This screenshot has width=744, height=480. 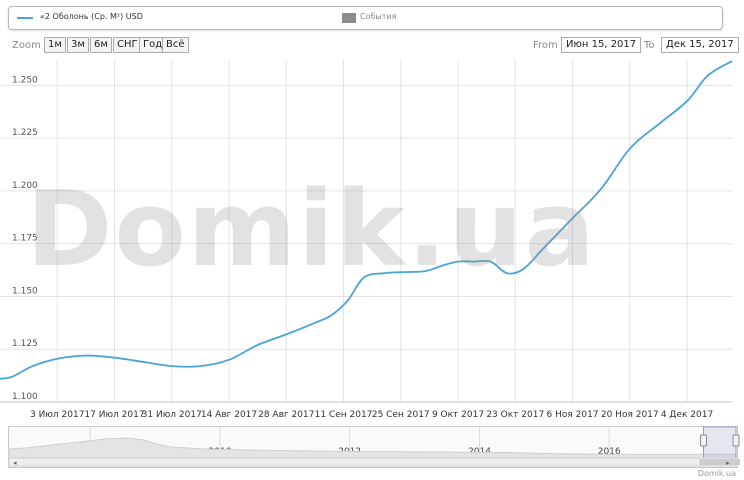 What do you see at coordinates (609, 452) in the screenshot?
I see `navigator-year-label: 2016` at bounding box center [609, 452].